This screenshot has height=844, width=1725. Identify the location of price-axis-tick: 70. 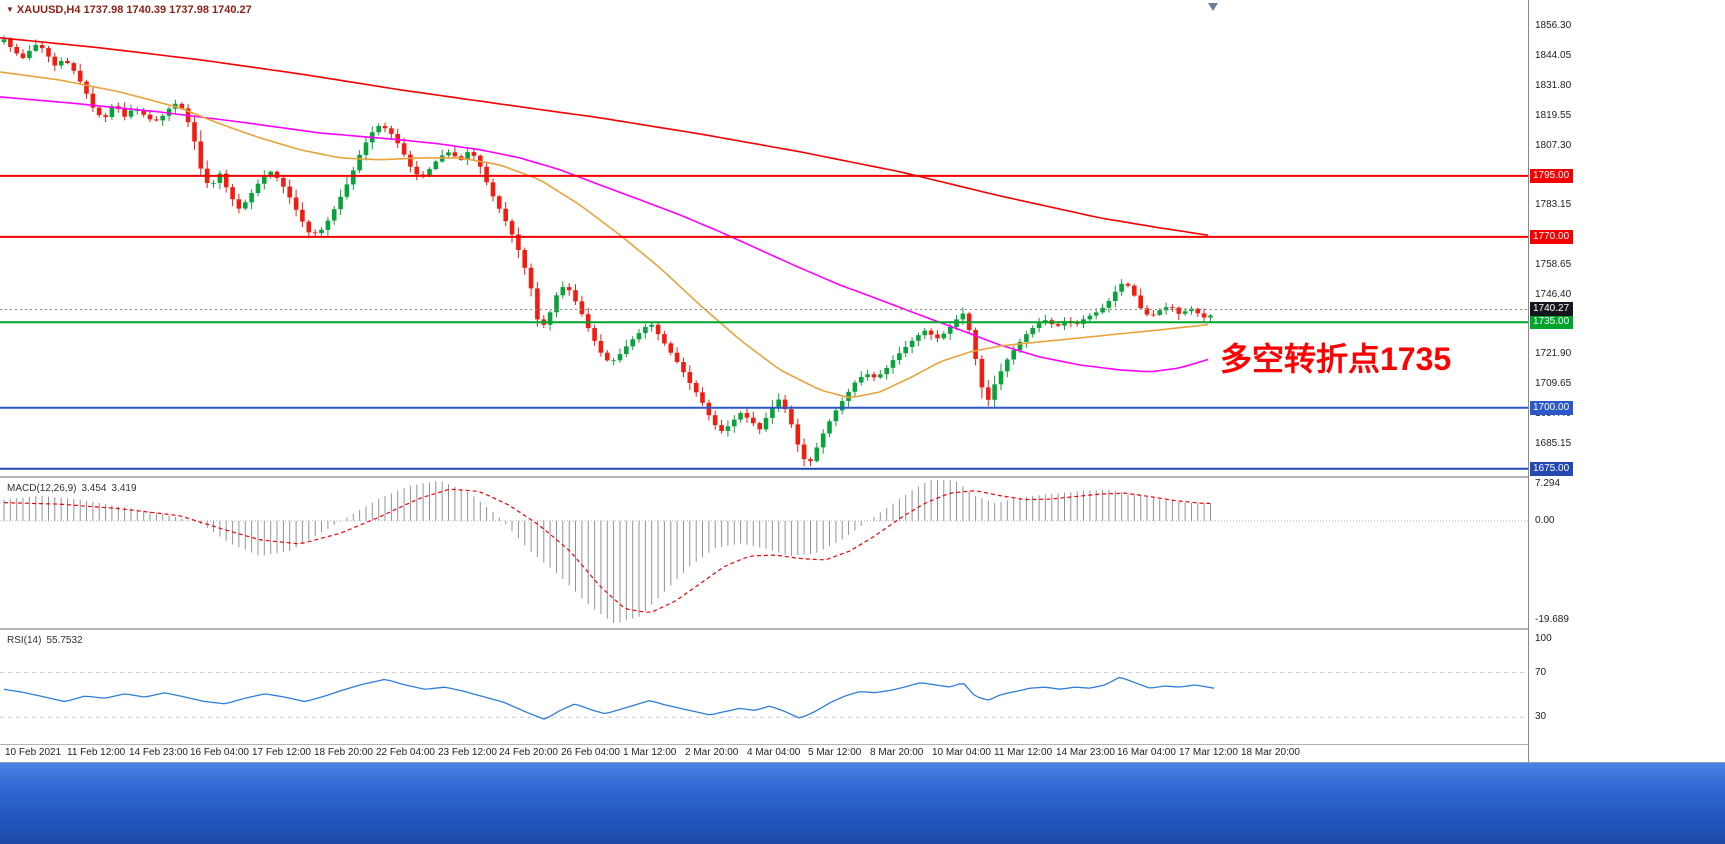
(1541, 672).